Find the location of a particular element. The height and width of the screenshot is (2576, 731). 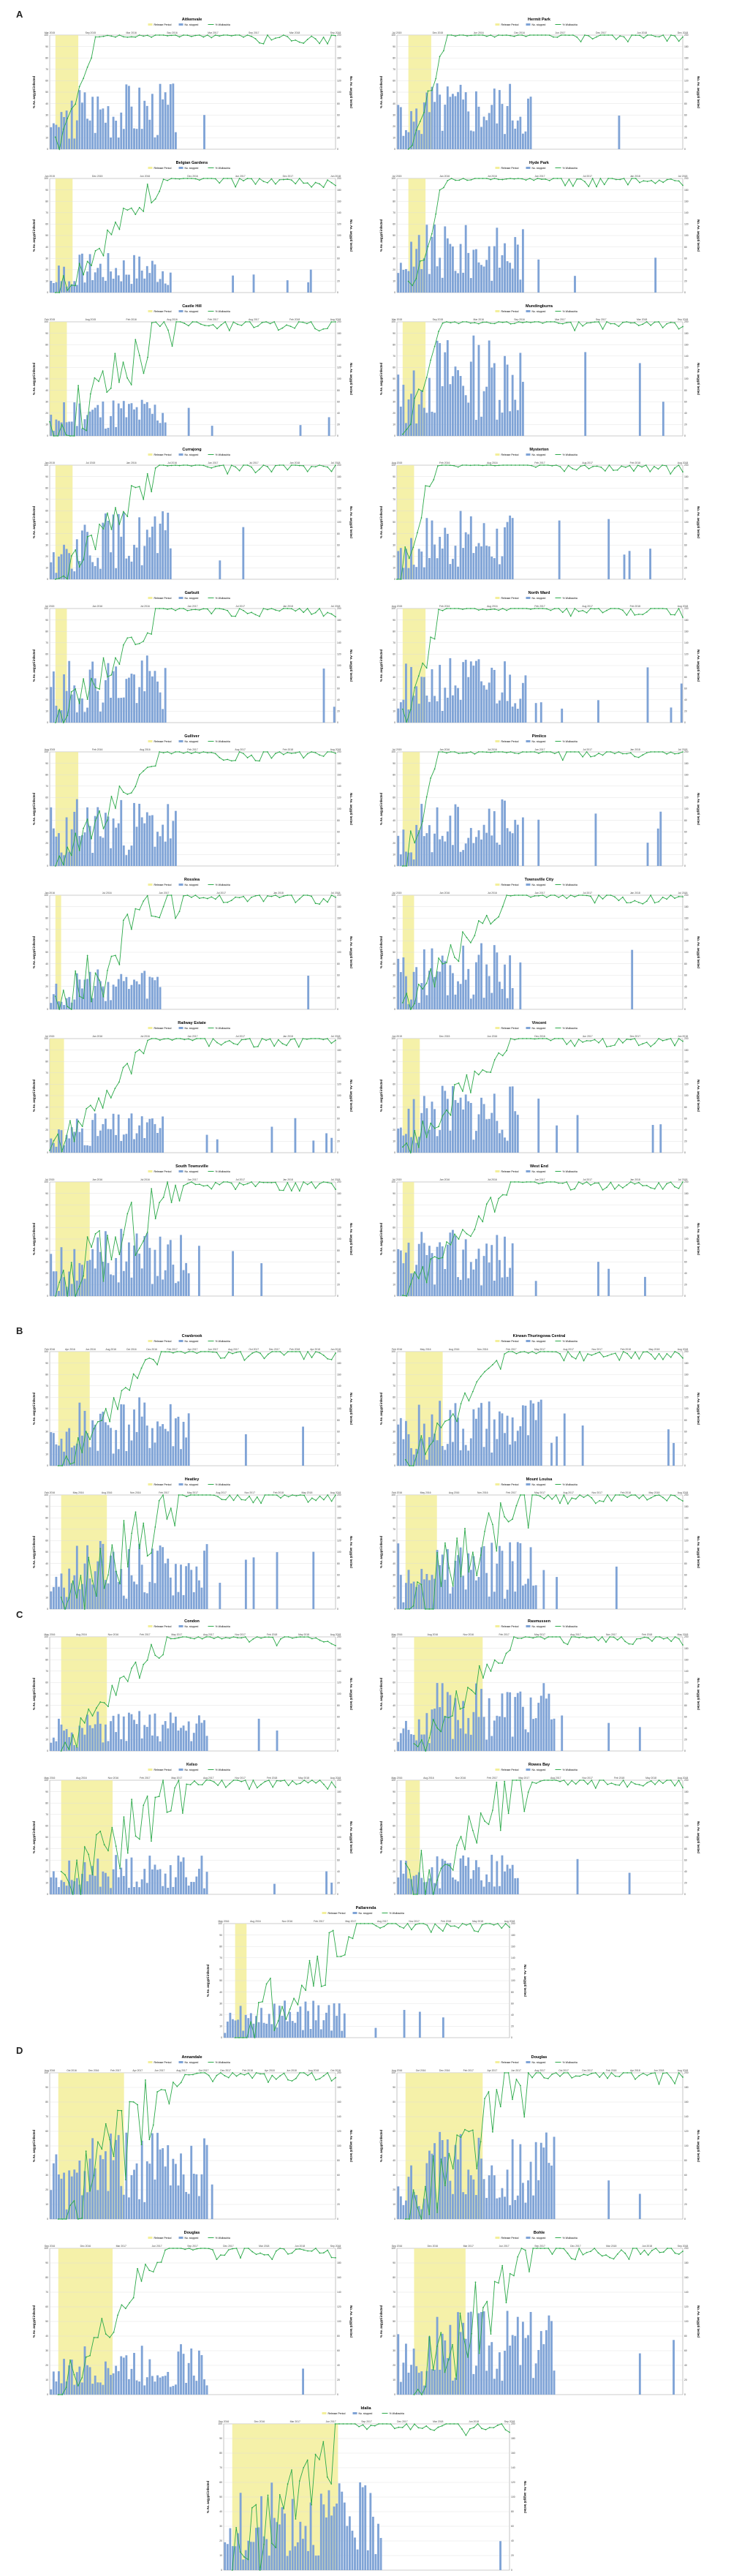

y-right-tick-label: 120 is located at coordinates (686, 797).